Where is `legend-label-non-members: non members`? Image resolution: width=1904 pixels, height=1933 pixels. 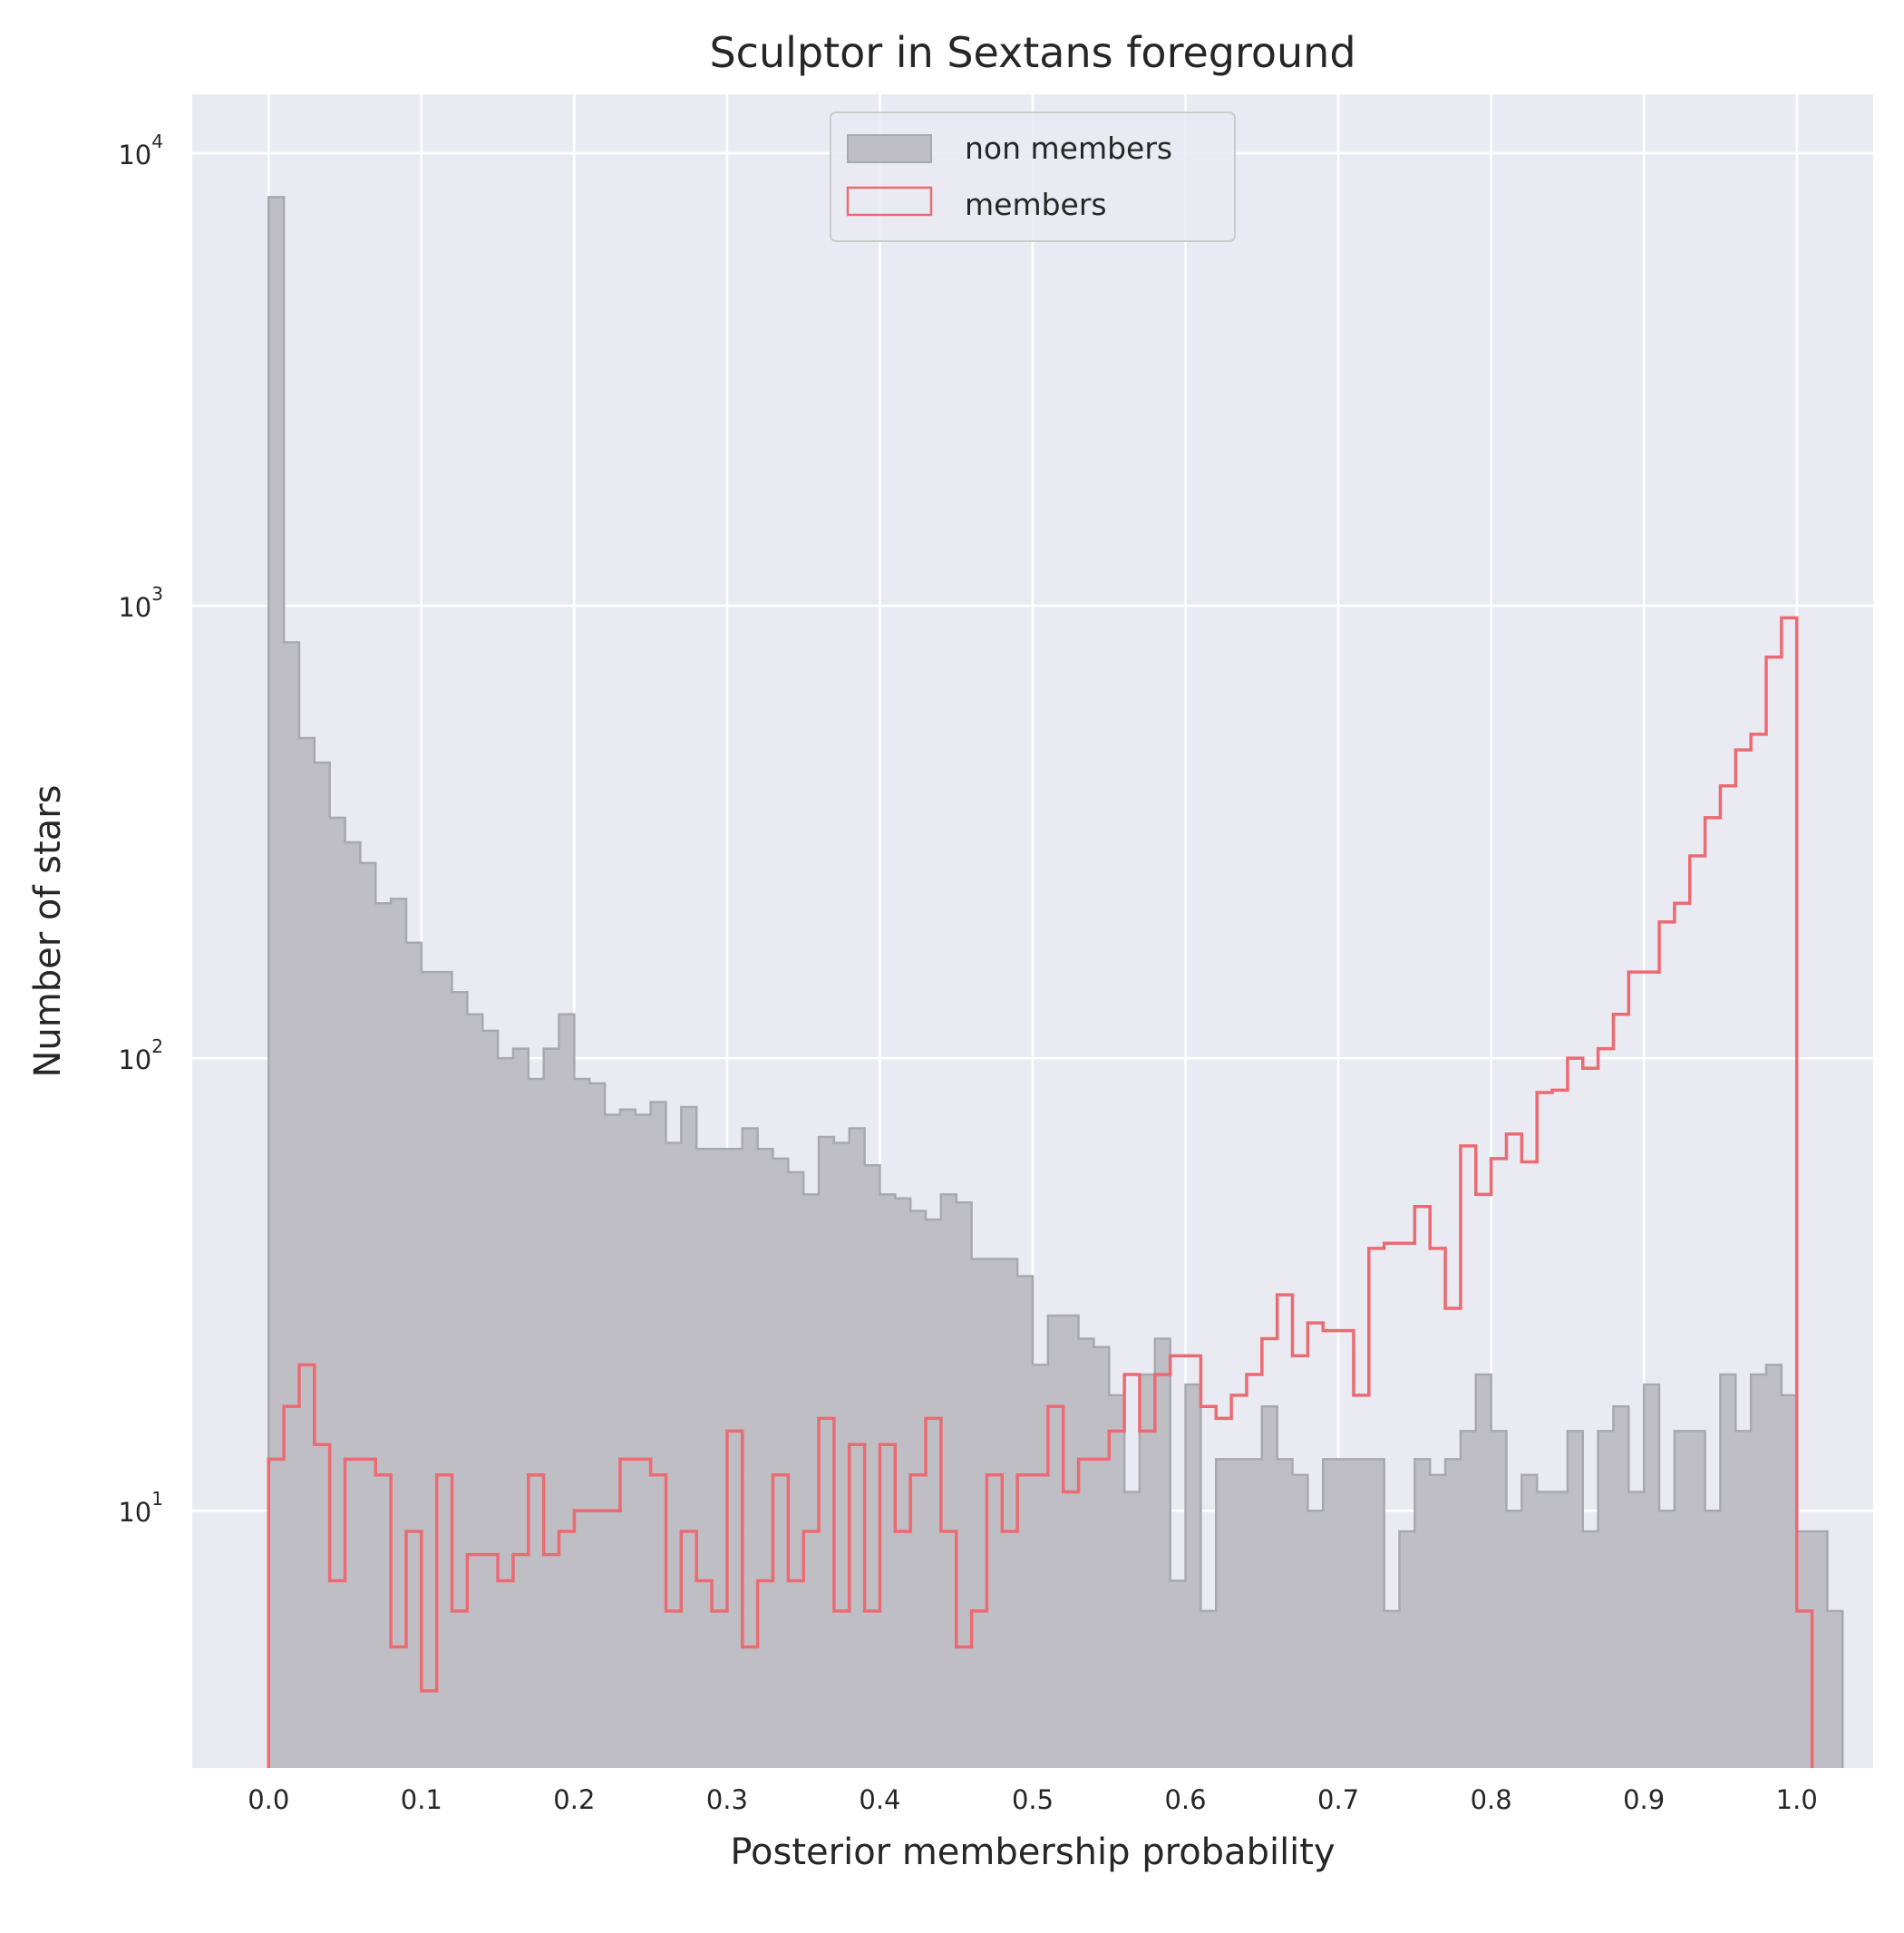 legend-label-non-members: non members is located at coordinates (1068, 148).